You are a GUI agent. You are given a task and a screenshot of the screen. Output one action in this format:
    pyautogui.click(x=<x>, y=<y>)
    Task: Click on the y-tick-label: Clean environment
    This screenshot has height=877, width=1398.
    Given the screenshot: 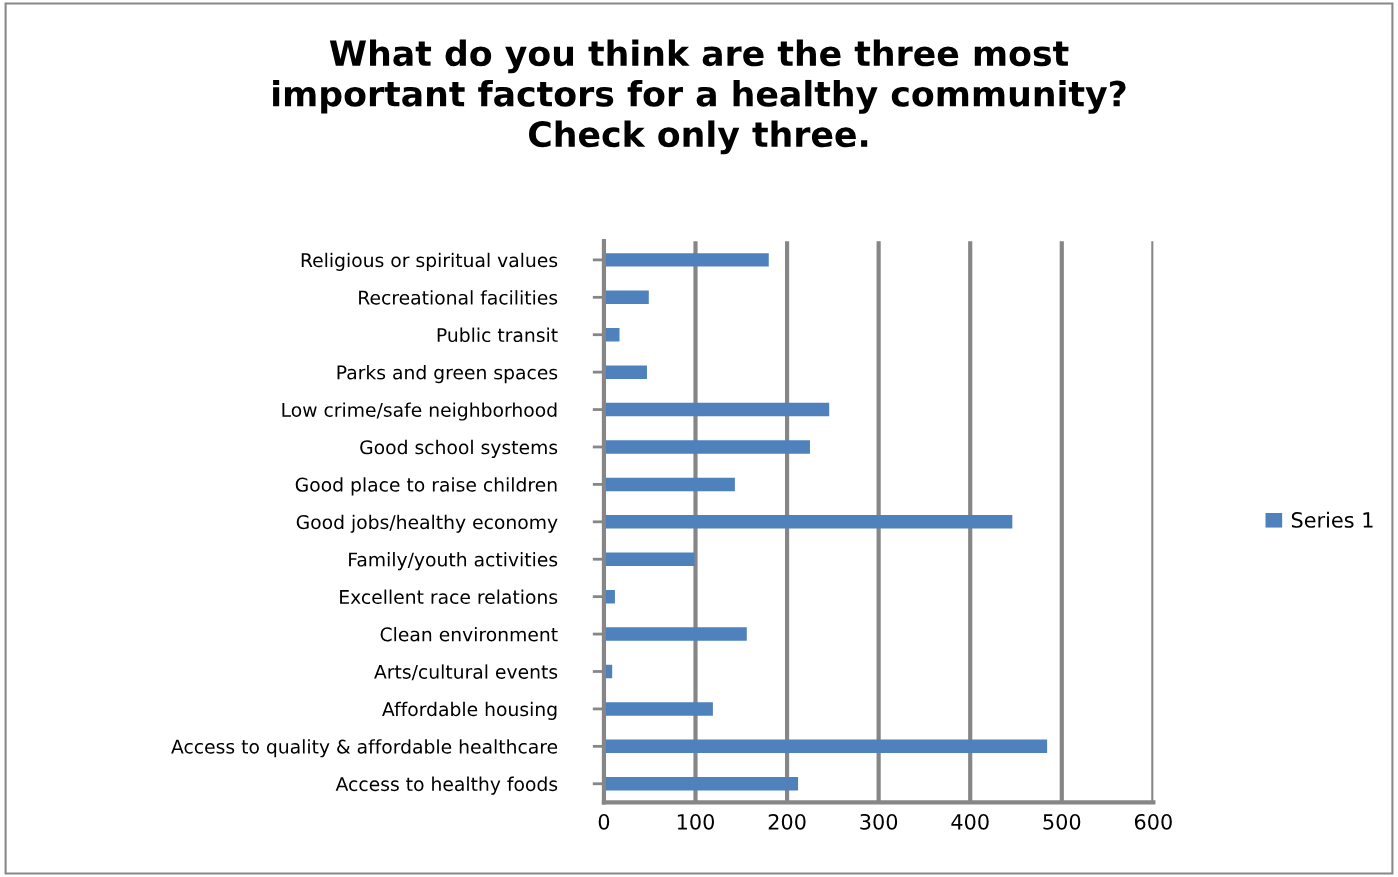 What is the action you would take?
    pyautogui.click(x=469, y=634)
    